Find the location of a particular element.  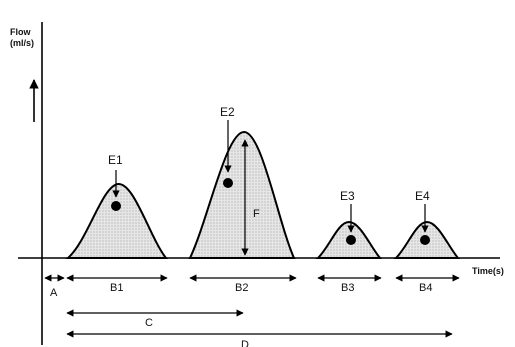

event-label-e4: E4 is located at coordinates (422, 196).